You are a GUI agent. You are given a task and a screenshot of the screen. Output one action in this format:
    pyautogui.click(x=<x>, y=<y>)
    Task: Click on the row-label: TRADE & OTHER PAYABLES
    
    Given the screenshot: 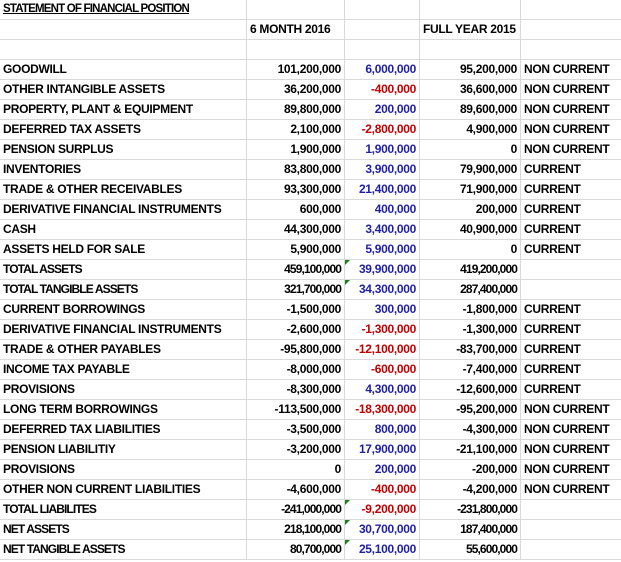 What is the action you would take?
    pyautogui.click(x=123, y=349)
    